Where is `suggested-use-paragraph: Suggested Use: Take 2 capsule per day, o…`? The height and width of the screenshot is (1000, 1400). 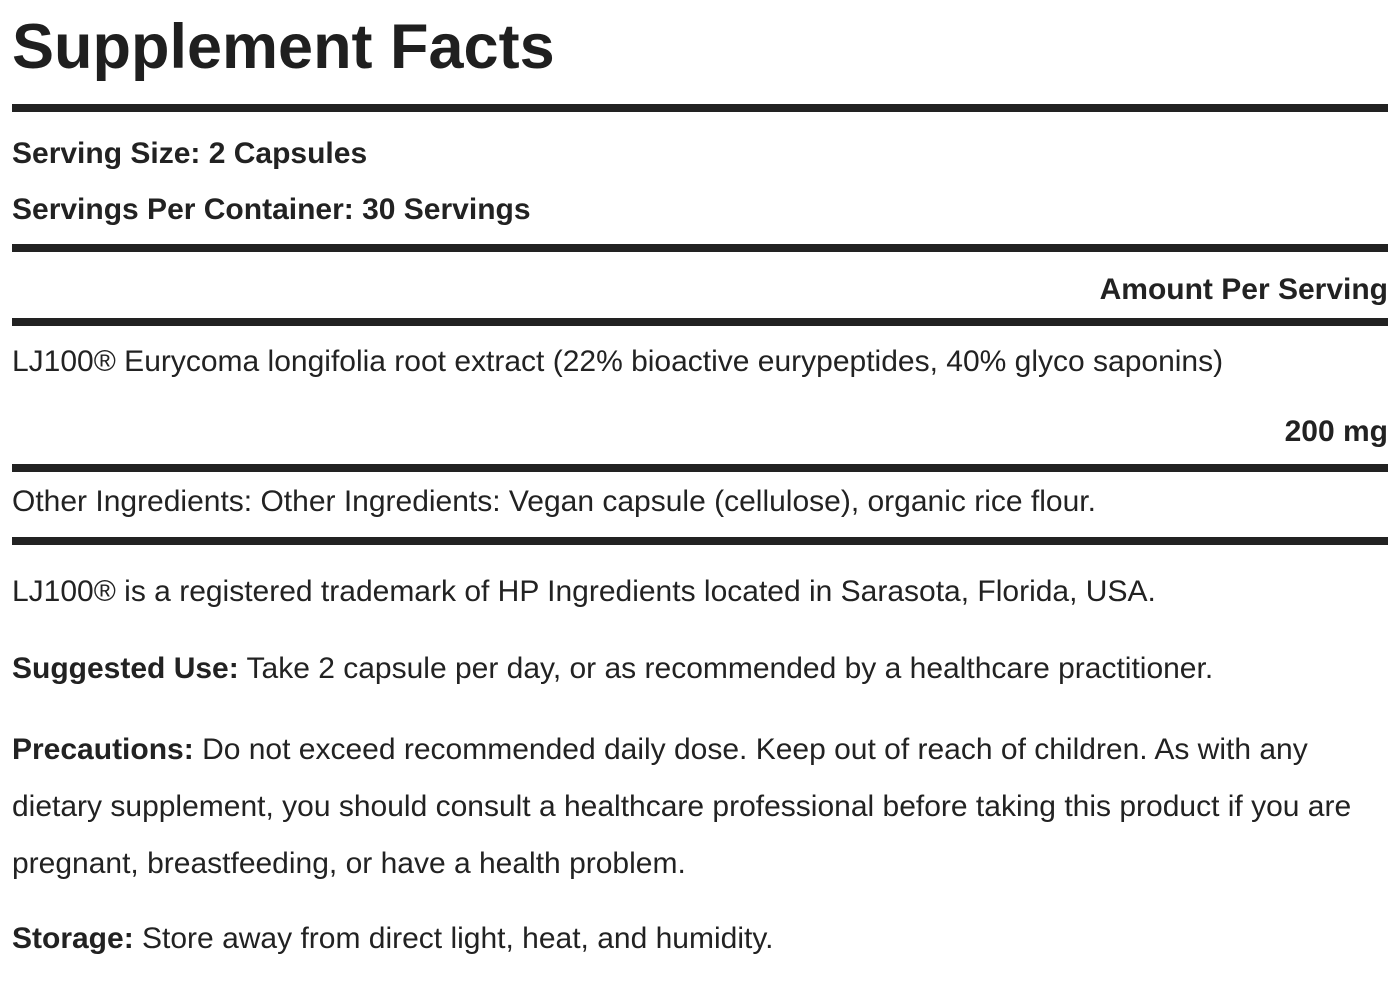
suggested-use-paragraph: Suggested Use: Take 2 capsule per day, o… is located at coordinates (700, 668).